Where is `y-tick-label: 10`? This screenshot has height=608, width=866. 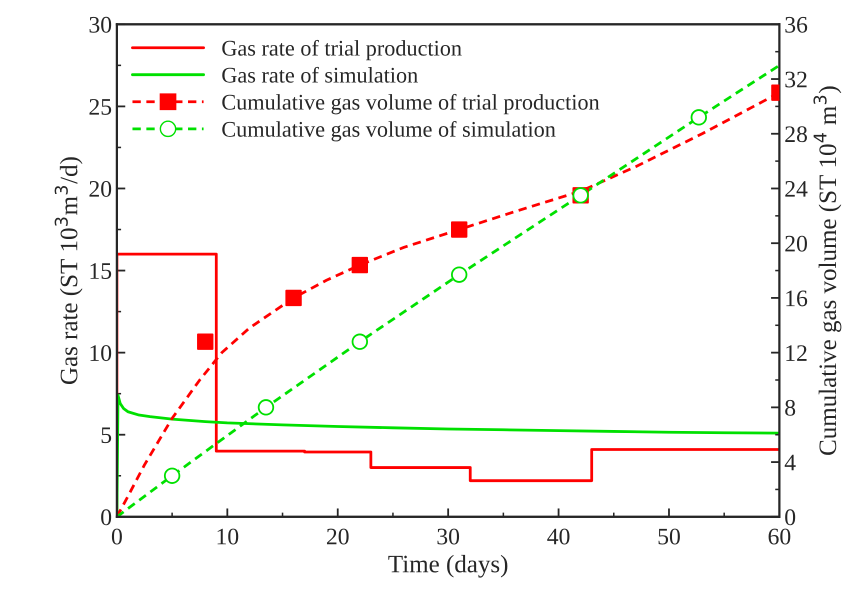
y-tick-label: 10 is located at coordinates (101, 353).